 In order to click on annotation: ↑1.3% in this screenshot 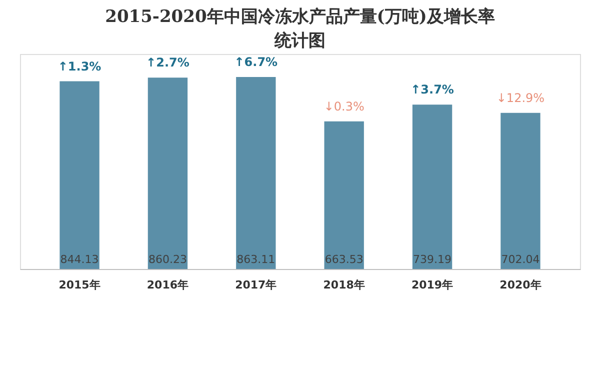, I will do `click(80, 66)`.